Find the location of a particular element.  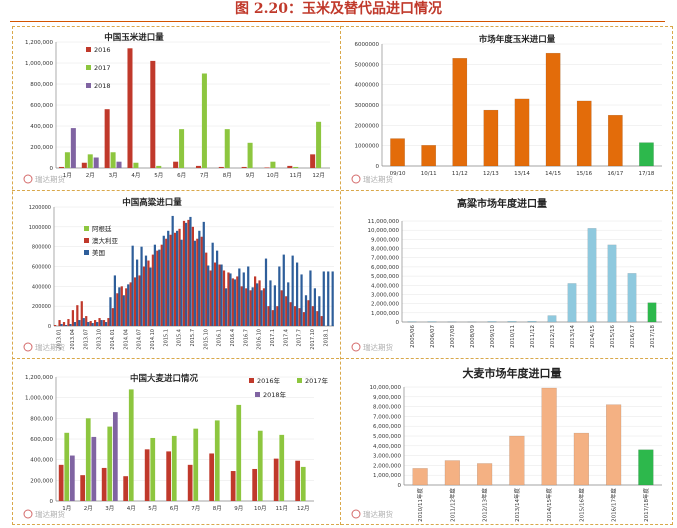

x-tick-label: 12月 is located at coordinates (303, 508).